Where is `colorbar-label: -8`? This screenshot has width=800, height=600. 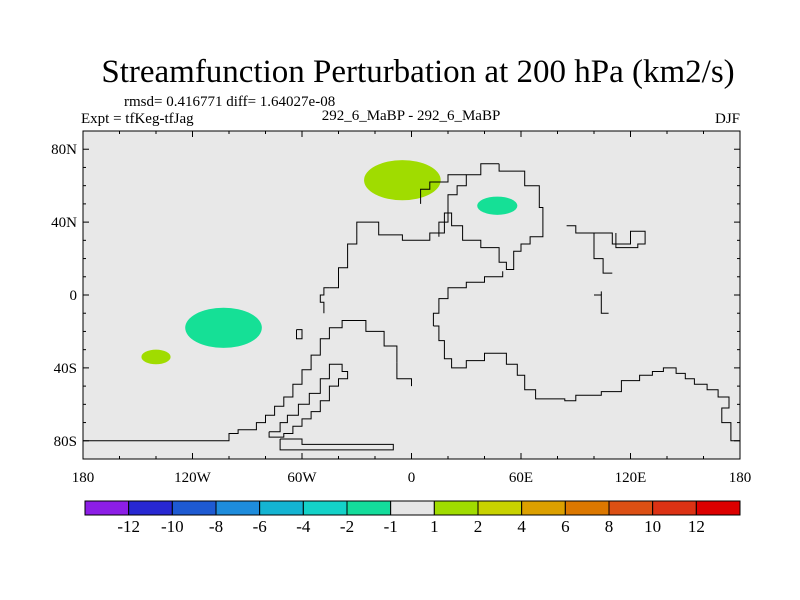
colorbar-label: -8 is located at coordinates (216, 526).